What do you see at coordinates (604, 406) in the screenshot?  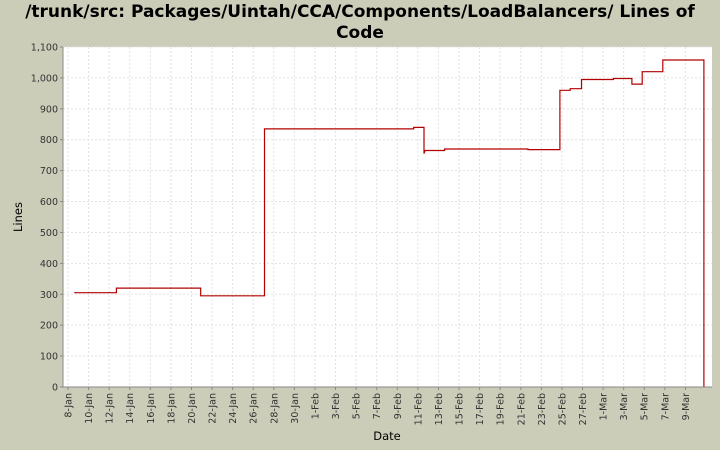 I see `x-tick-label: 1-Mar` at bounding box center [604, 406].